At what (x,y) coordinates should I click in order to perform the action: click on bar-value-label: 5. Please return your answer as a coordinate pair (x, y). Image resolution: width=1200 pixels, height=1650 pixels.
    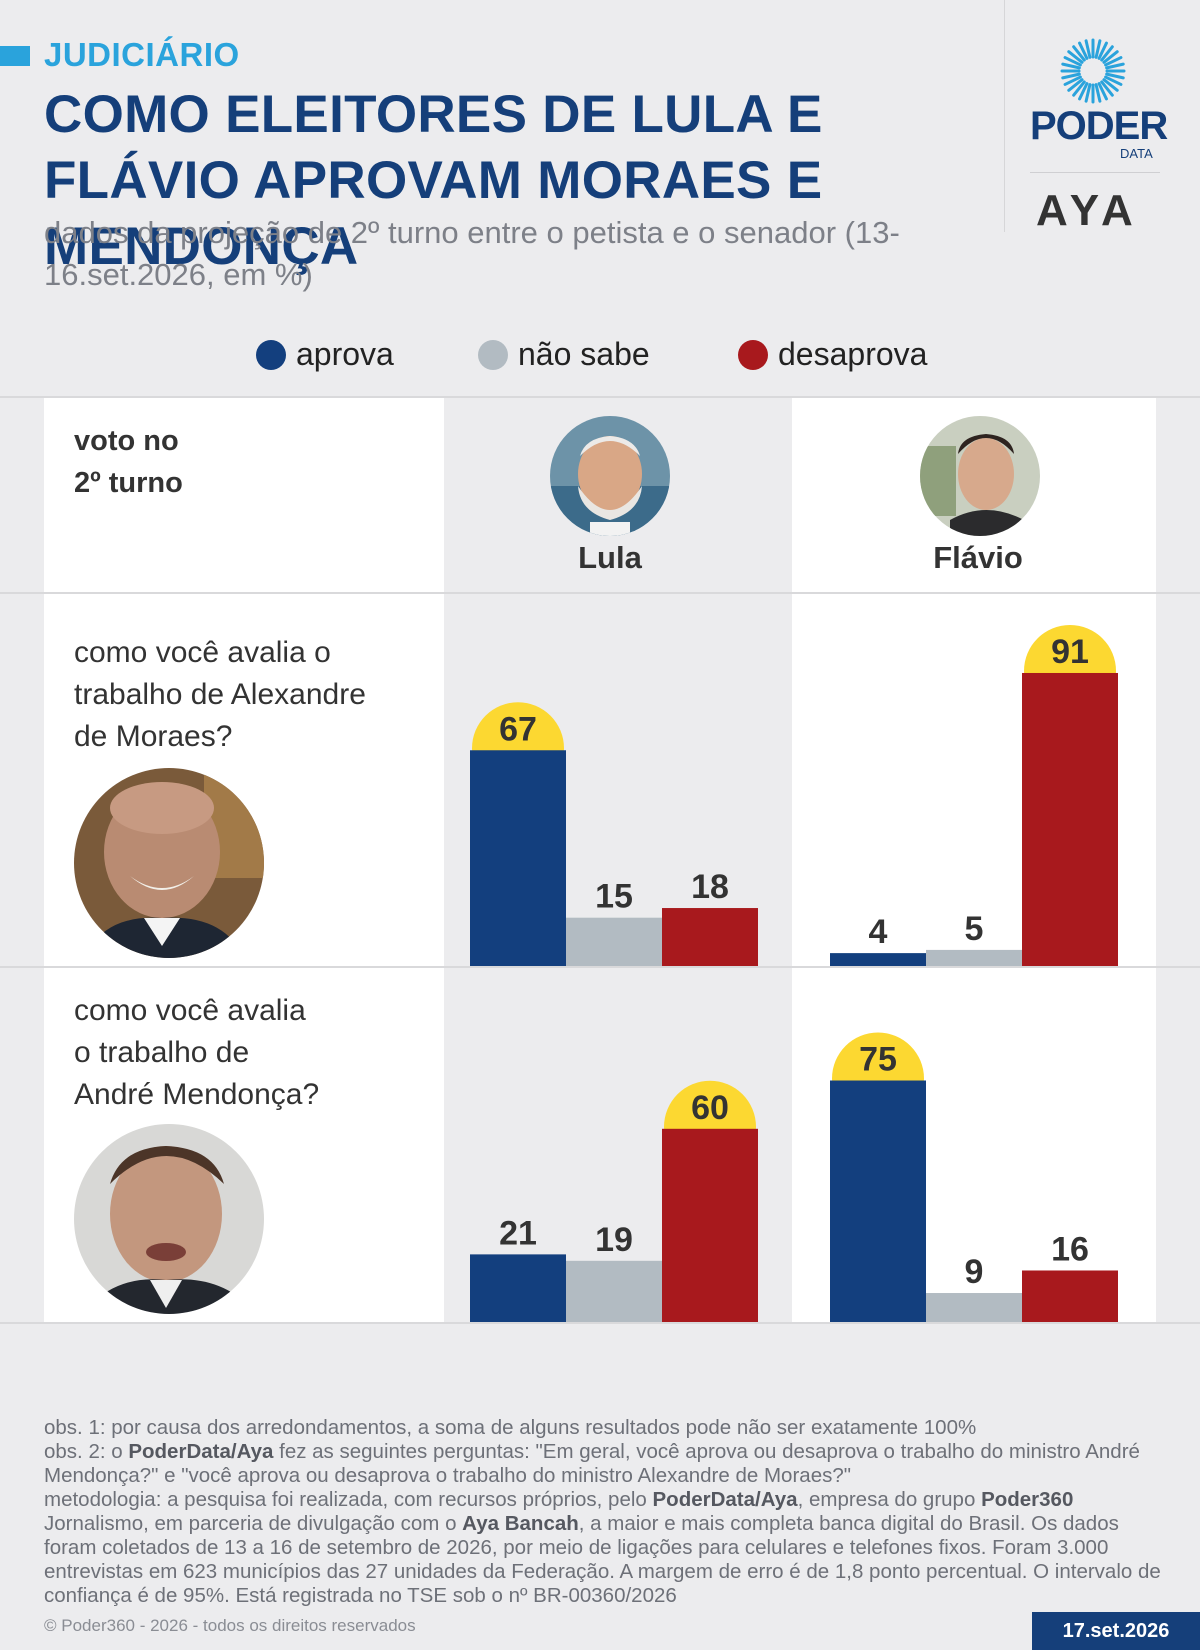
    Looking at the image, I should click on (974, 929).